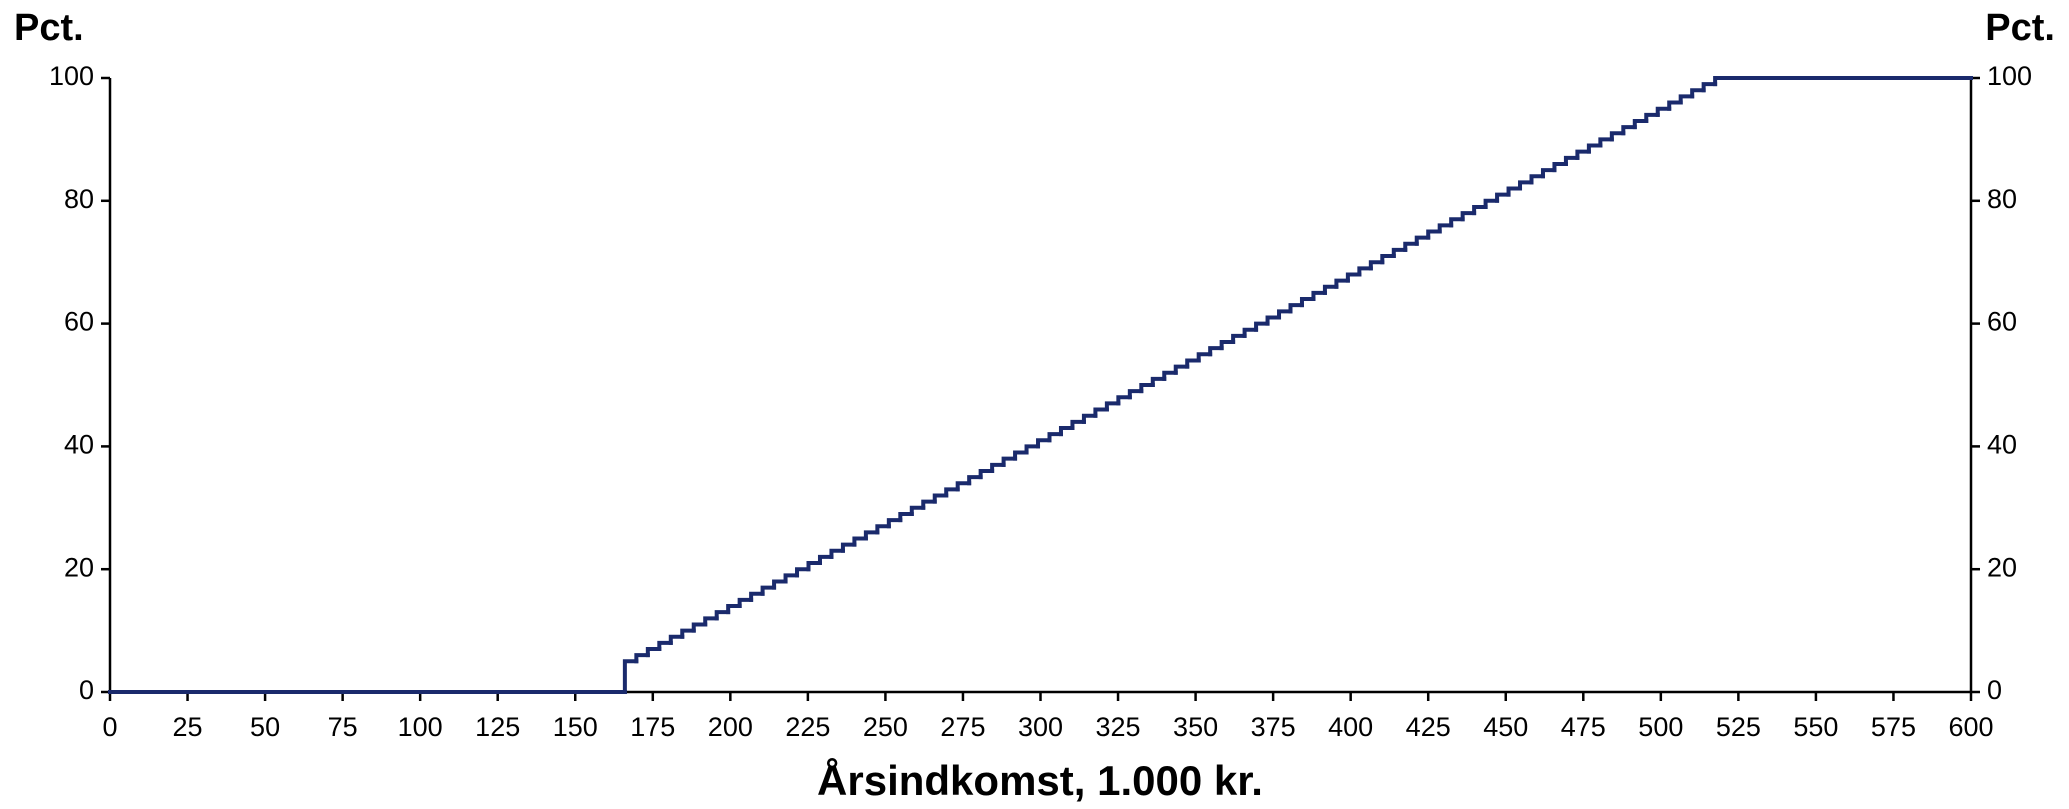 The image size is (2069, 809). Describe the element at coordinates (1583, 727) in the screenshot. I see `x-tick-label: 475` at that location.